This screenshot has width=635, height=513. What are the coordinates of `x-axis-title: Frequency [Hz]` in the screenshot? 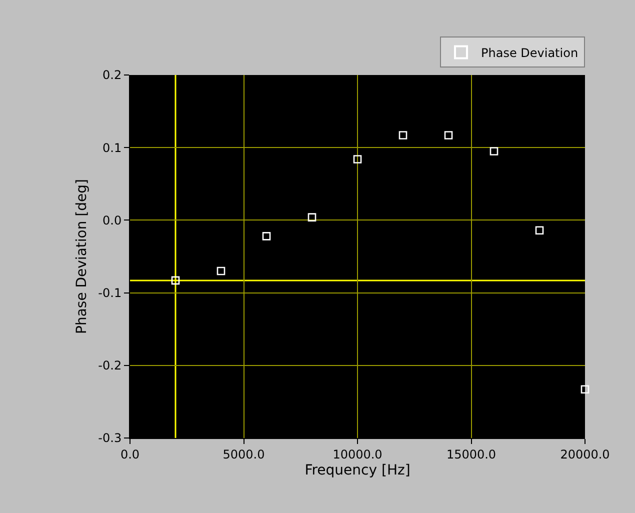 It's located at (357, 470).